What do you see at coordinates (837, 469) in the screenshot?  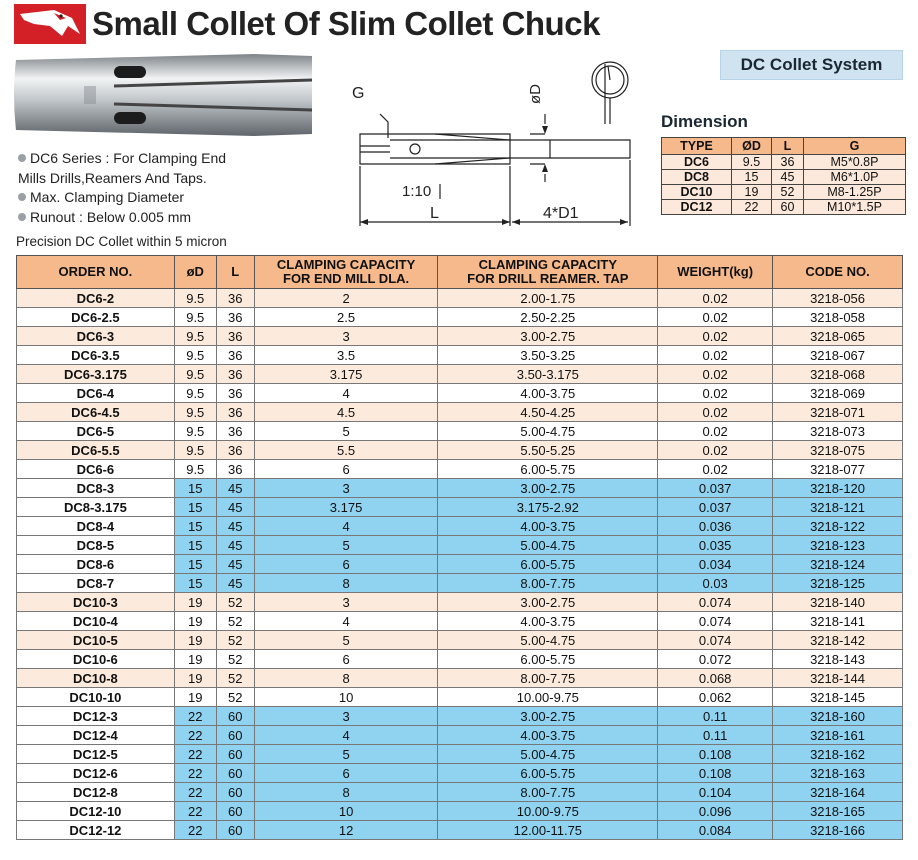 I see `code-no-cell: 3218-077` at bounding box center [837, 469].